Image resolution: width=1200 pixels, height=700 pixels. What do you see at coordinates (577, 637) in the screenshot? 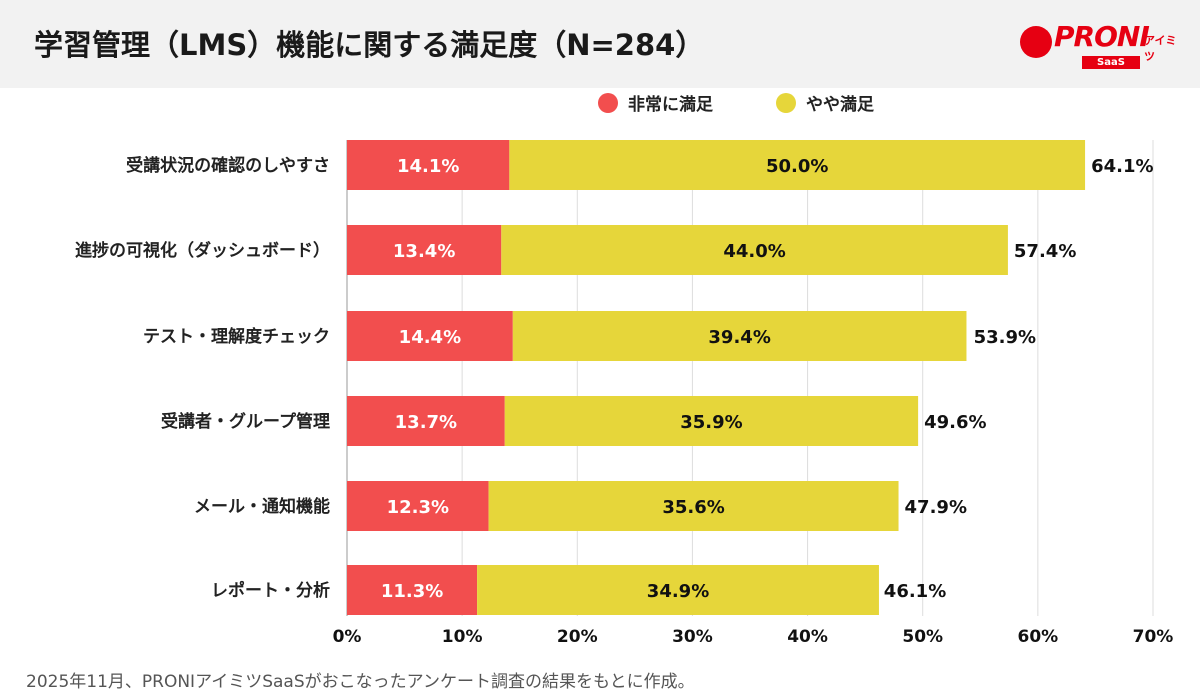
I see `x-tick-label: 20%` at bounding box center [577, 637].